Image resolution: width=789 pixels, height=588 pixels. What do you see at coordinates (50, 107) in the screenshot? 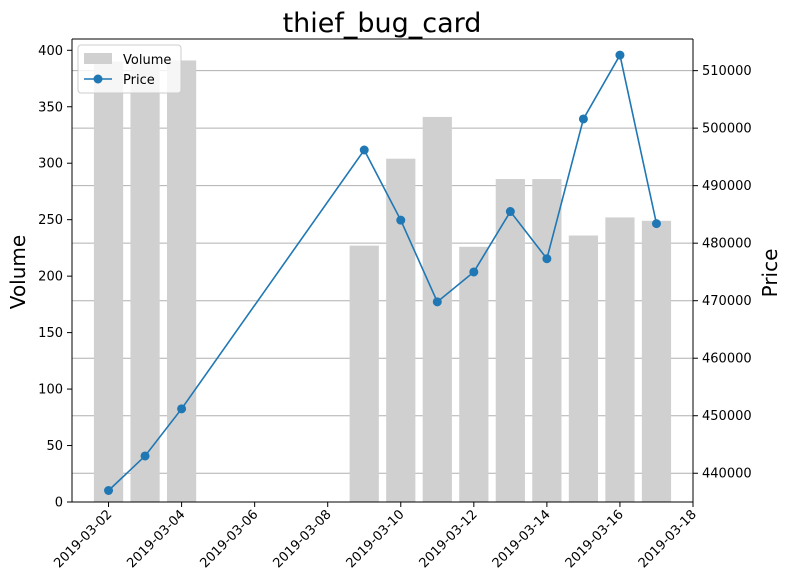
I see `y-left-tick-label: 350` at bounding box center [50, 107].